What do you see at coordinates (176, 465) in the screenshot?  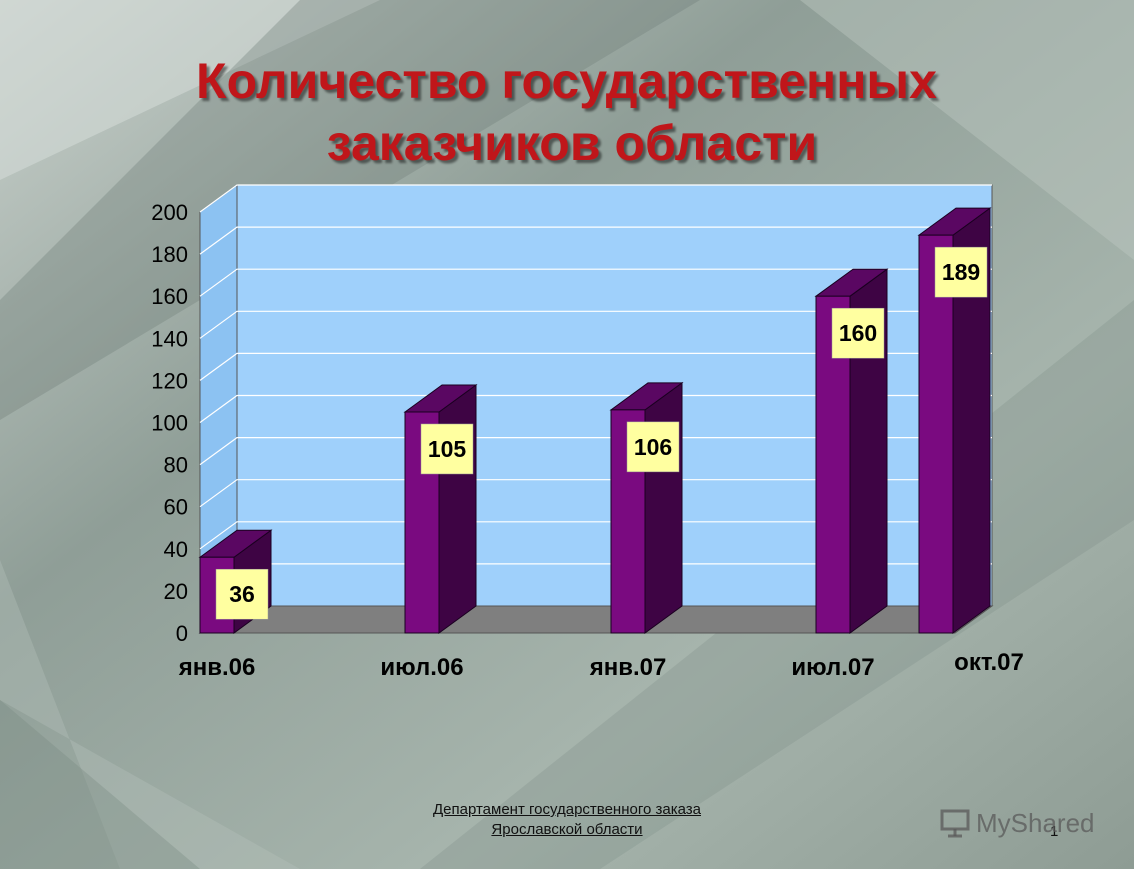 I see `y-tick-label: 80` at bounding box center [176, 465].